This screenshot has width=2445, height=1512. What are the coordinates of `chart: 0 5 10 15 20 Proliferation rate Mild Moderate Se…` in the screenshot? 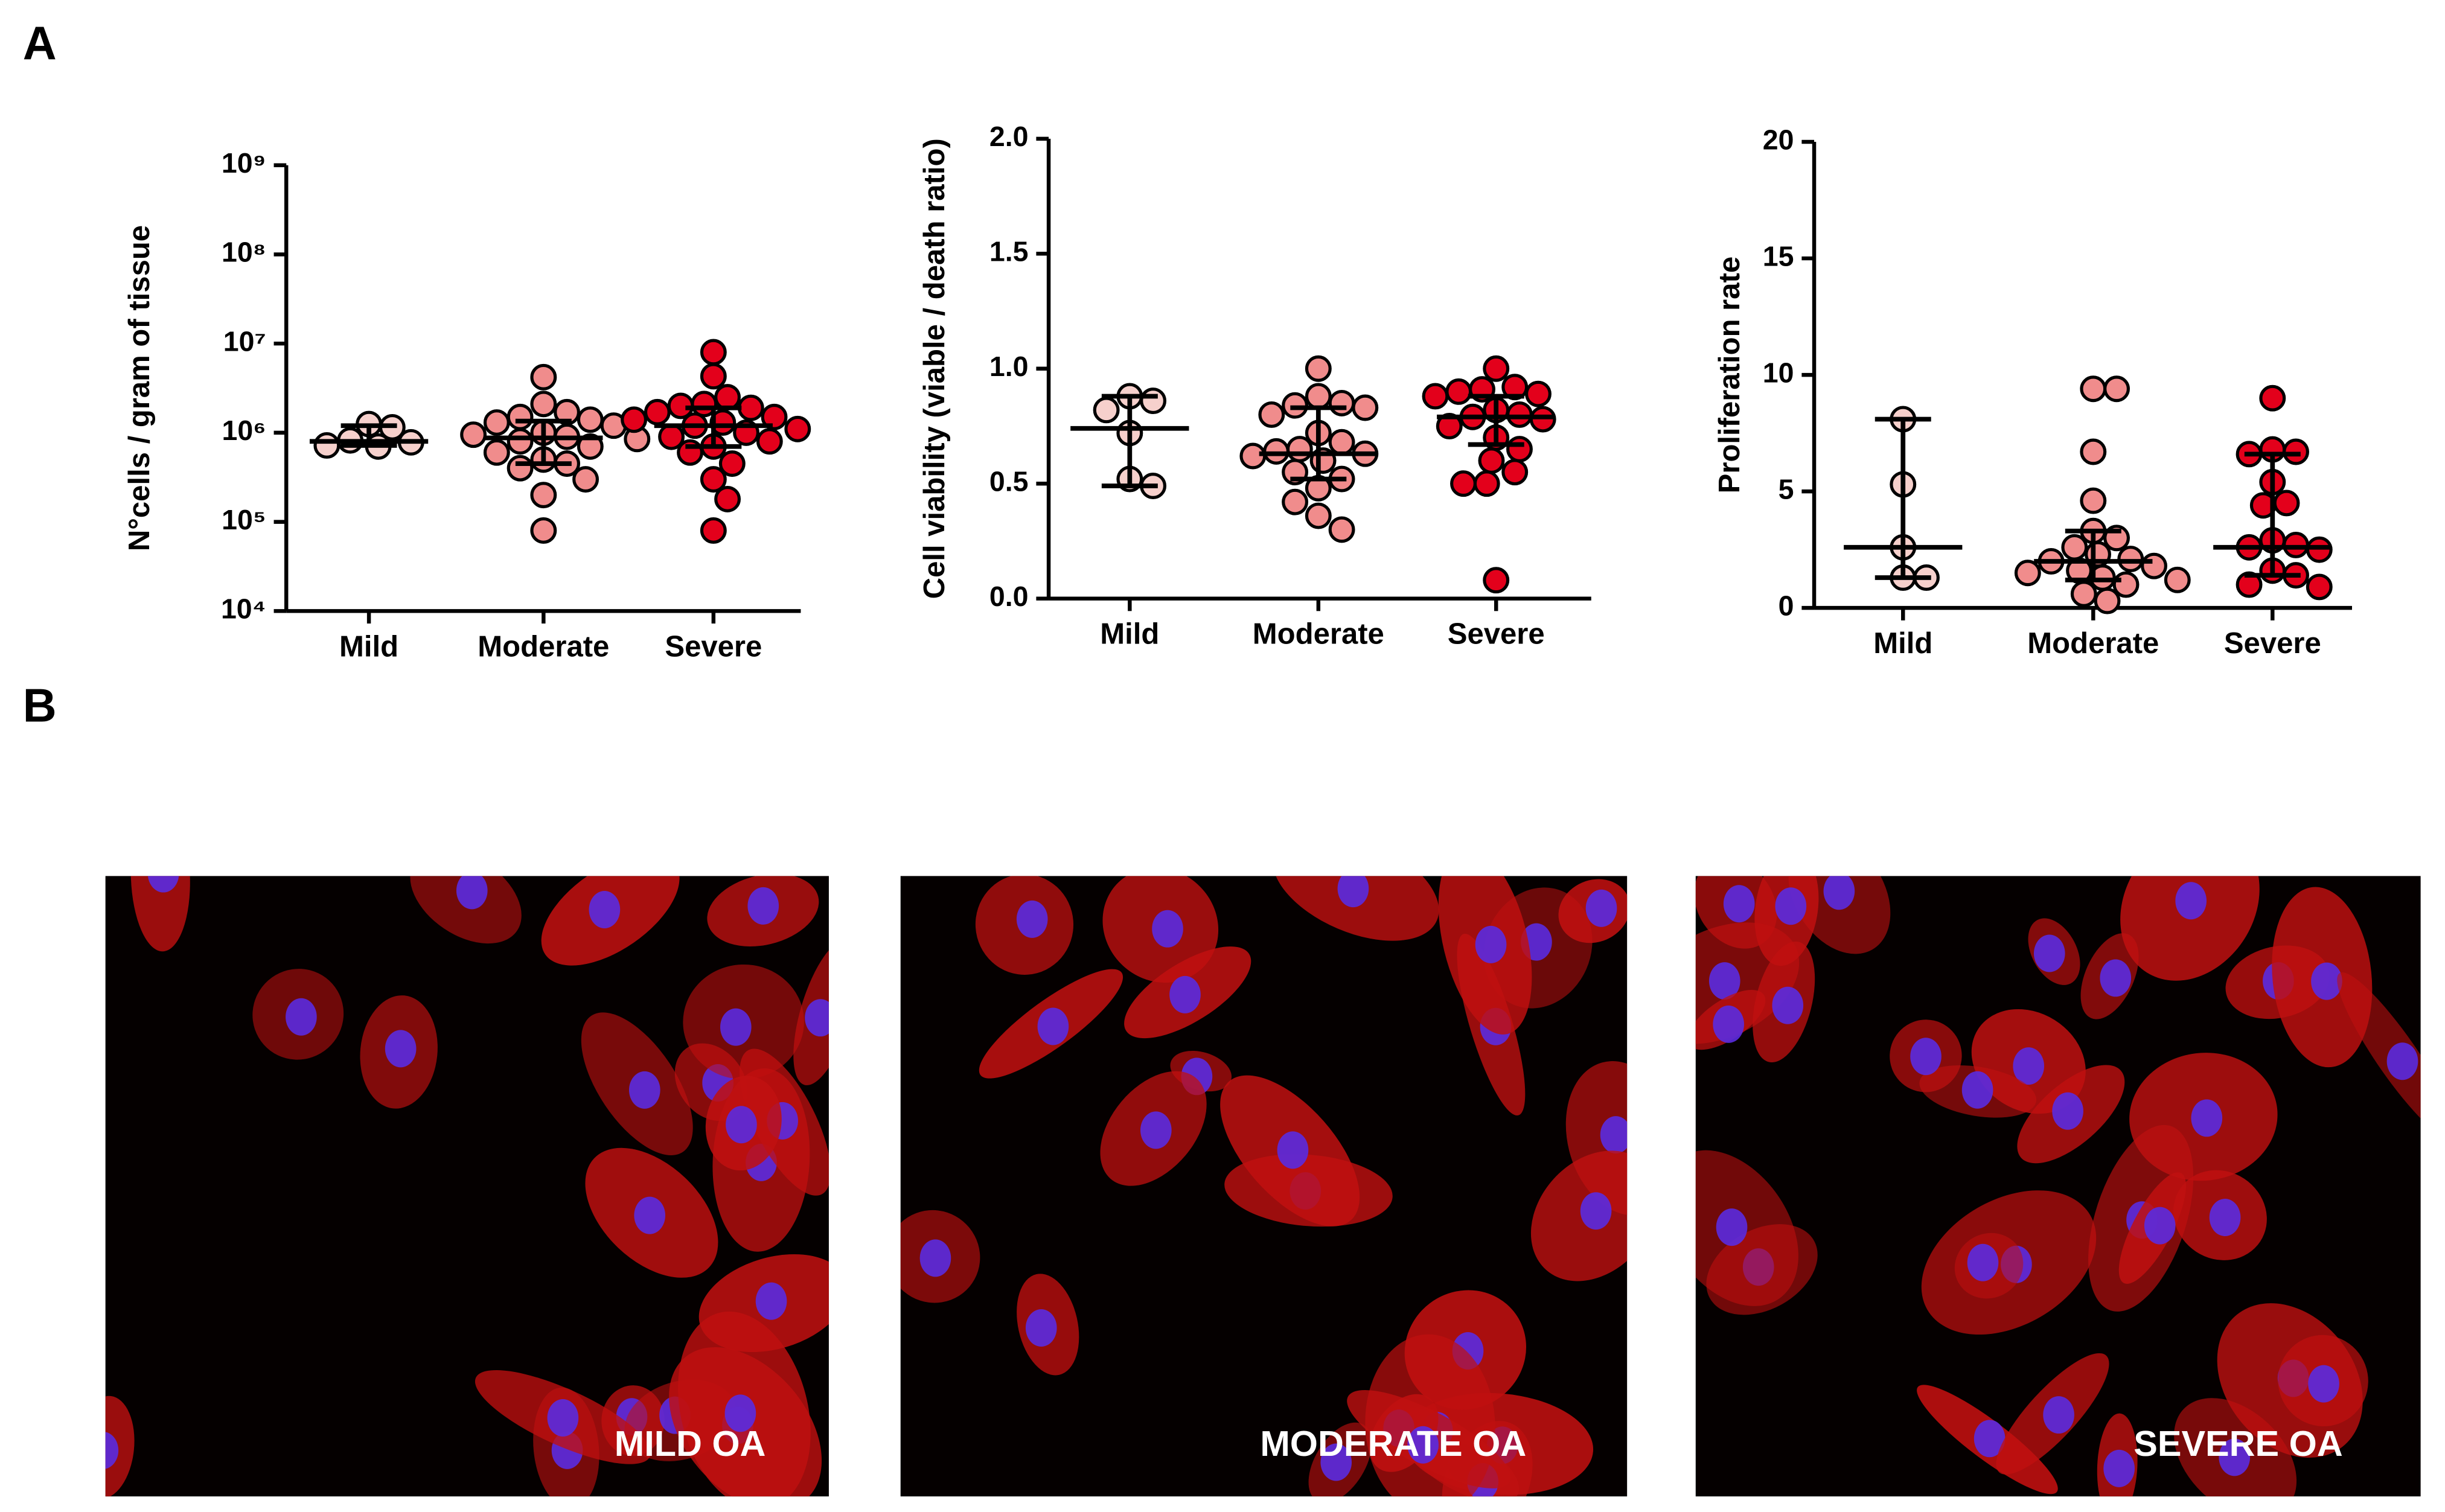 It's located at (2033, 392).